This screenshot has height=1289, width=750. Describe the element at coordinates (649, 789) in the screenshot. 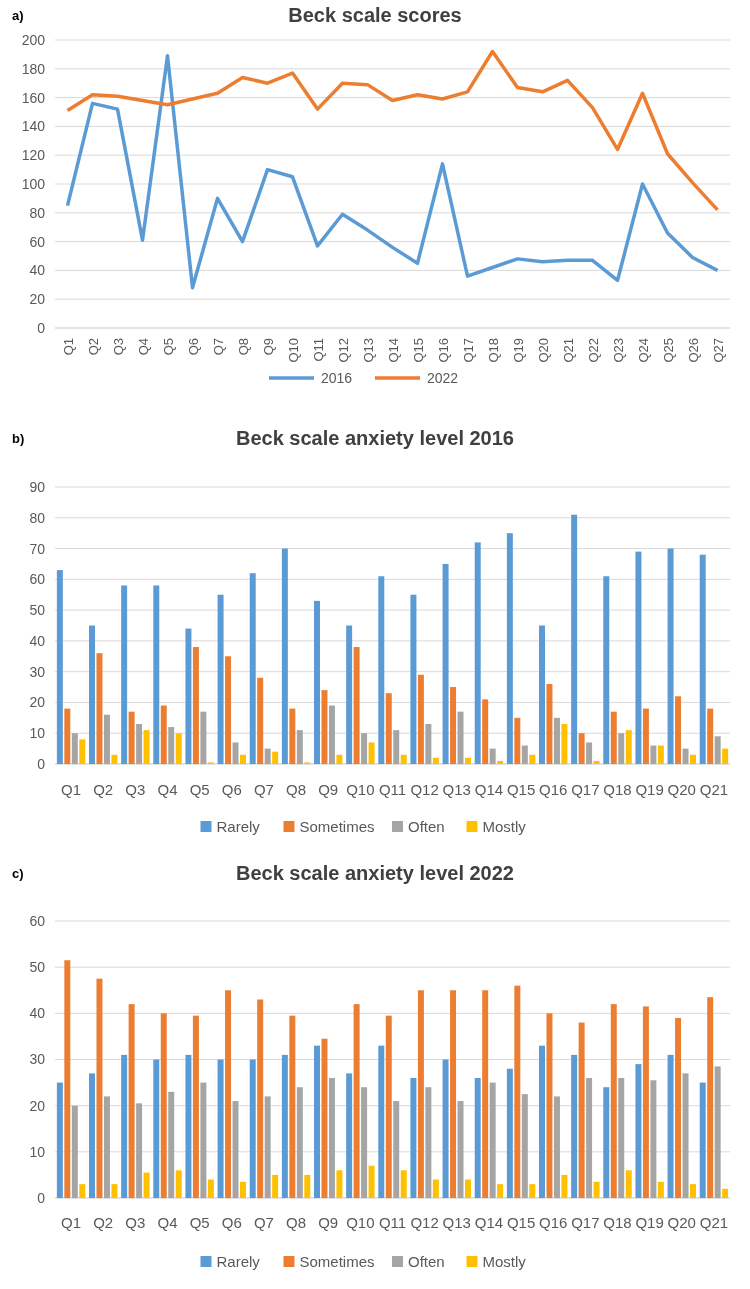

I see `x-tick-label: Q19` at that location.